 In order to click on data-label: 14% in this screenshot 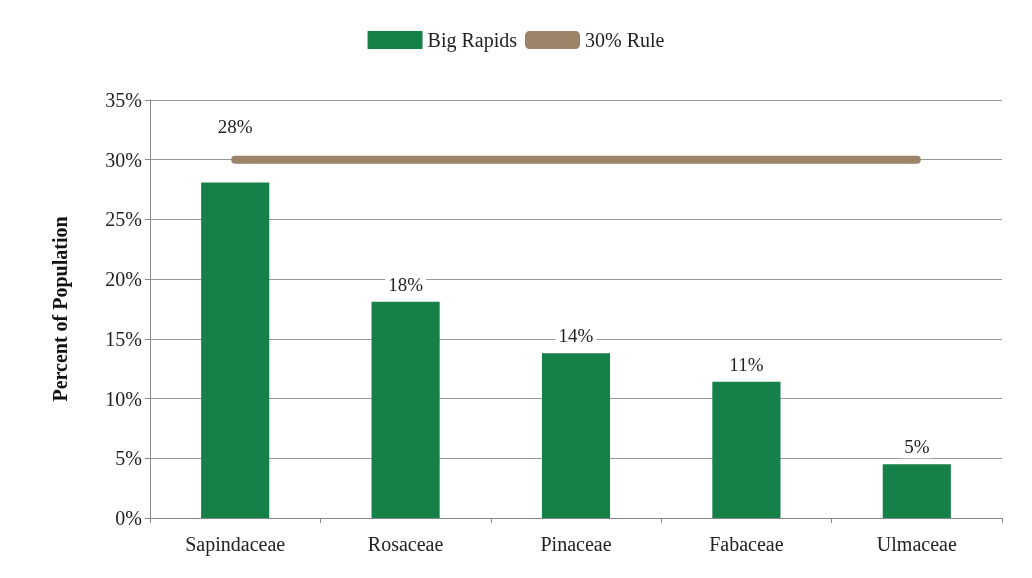, I will do `click(576, 336)`.